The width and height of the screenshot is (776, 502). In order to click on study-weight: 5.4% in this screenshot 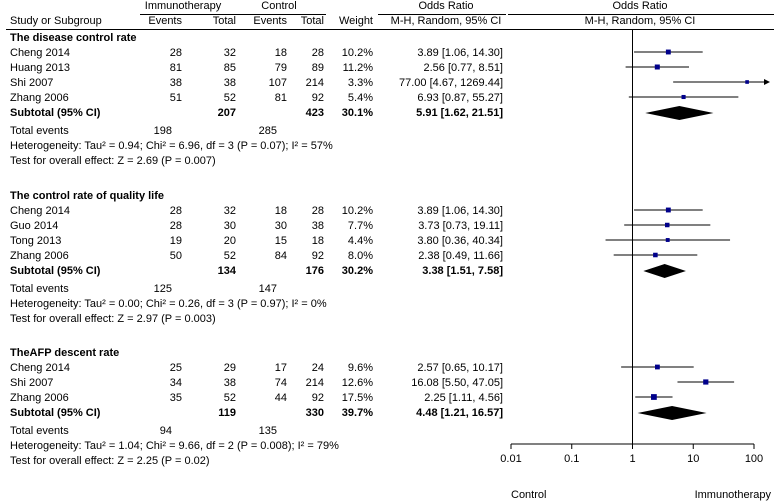, I will do `click(360, 98)`.